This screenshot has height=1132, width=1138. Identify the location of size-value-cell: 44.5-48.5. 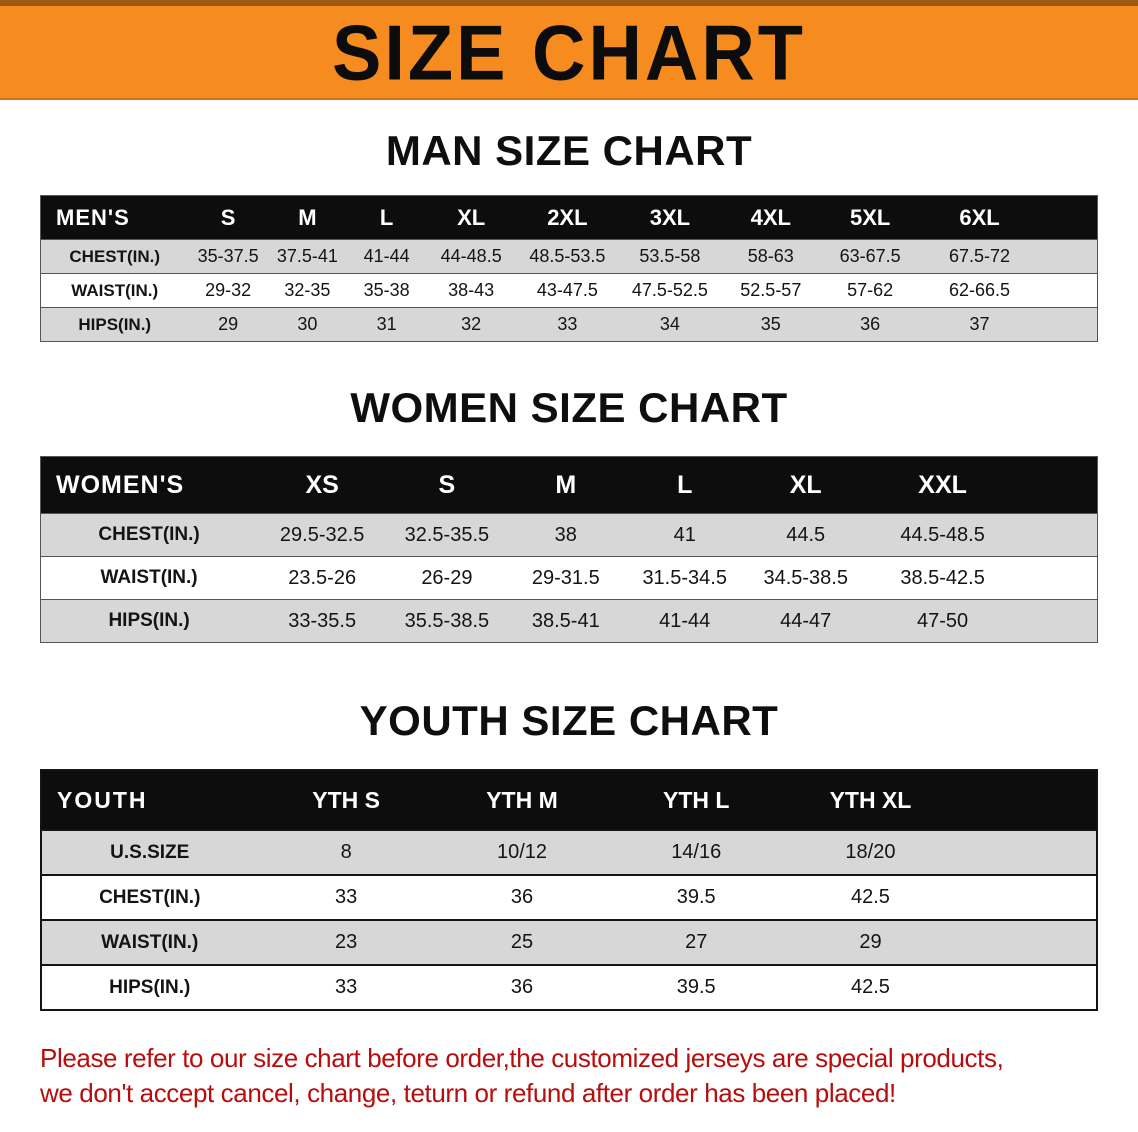
(942, 534).